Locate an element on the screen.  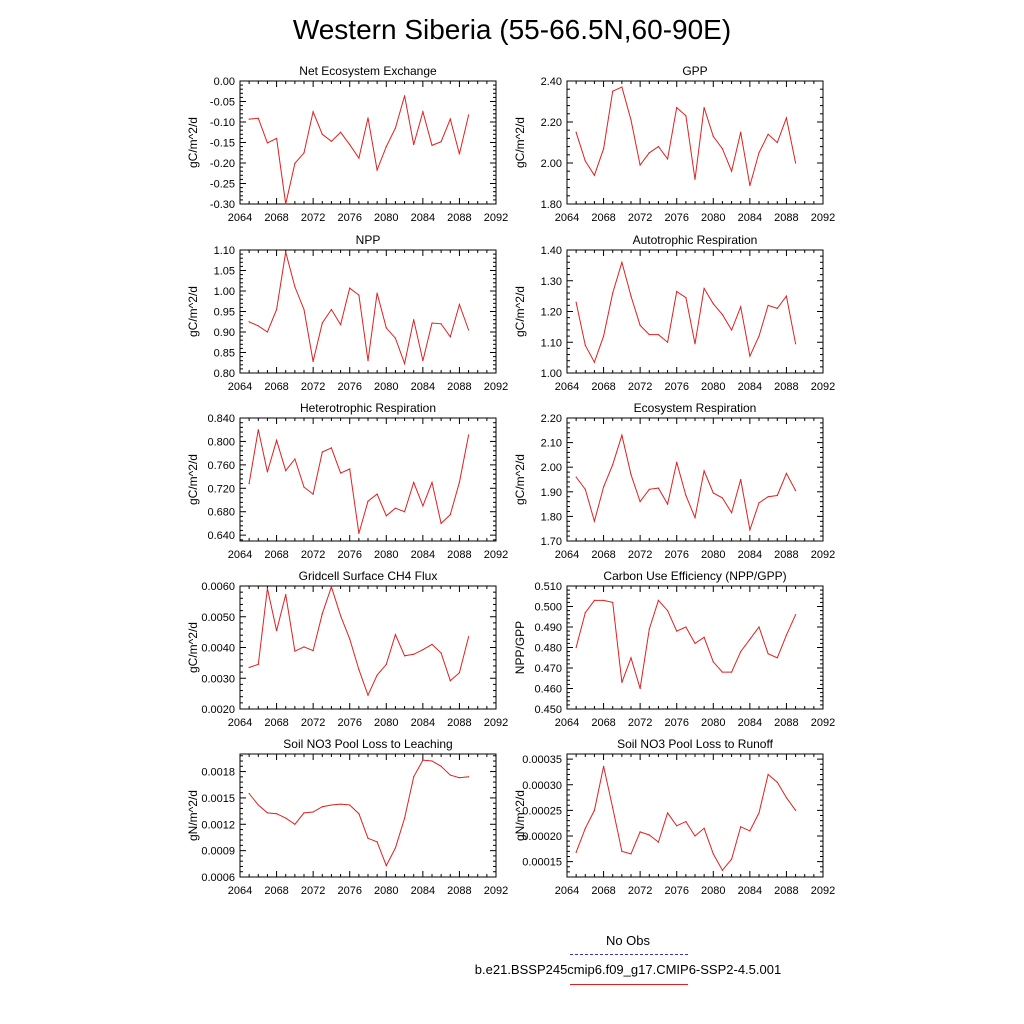
y-tick-label: 0.800 is located at coordinates (221, 442).